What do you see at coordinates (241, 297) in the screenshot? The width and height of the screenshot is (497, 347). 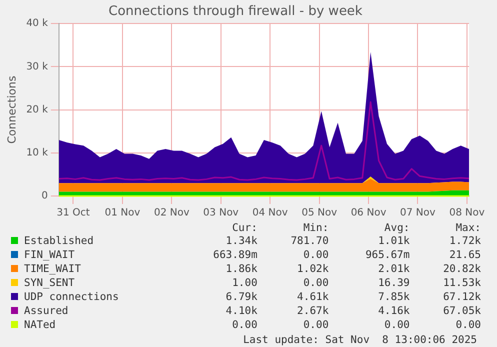 I see `text: 6.79k` at bounding box center [241, 297].